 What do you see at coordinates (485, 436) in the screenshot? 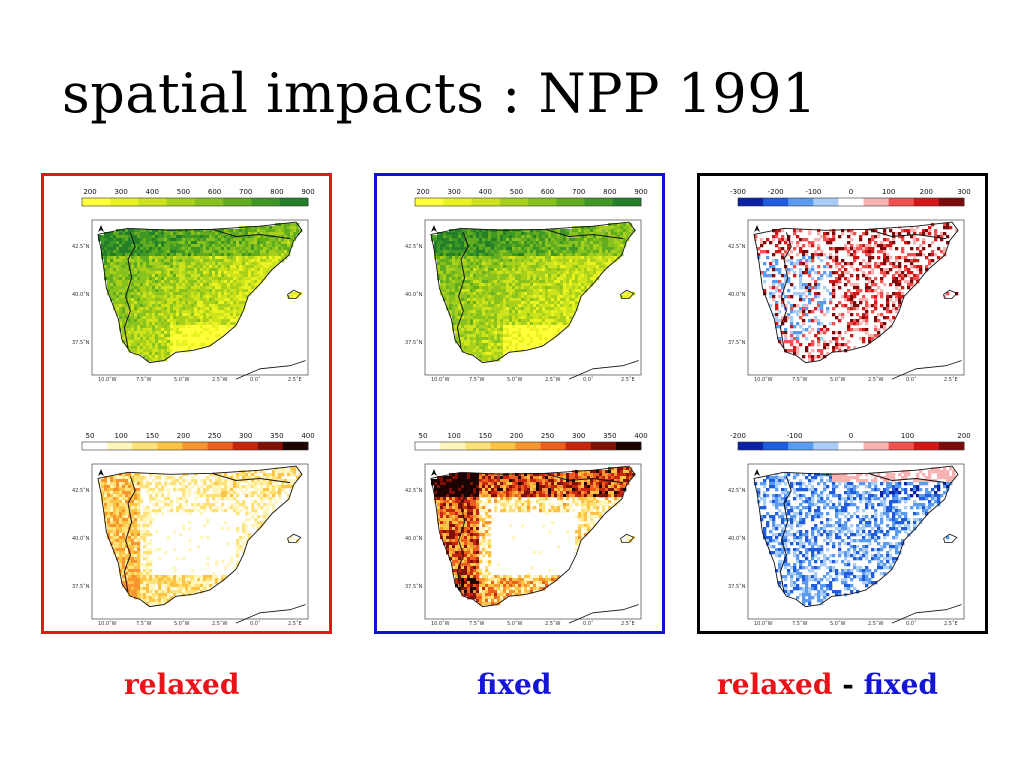
I see `colorbar-tick-label: 150` at bounding box center [485, 436].